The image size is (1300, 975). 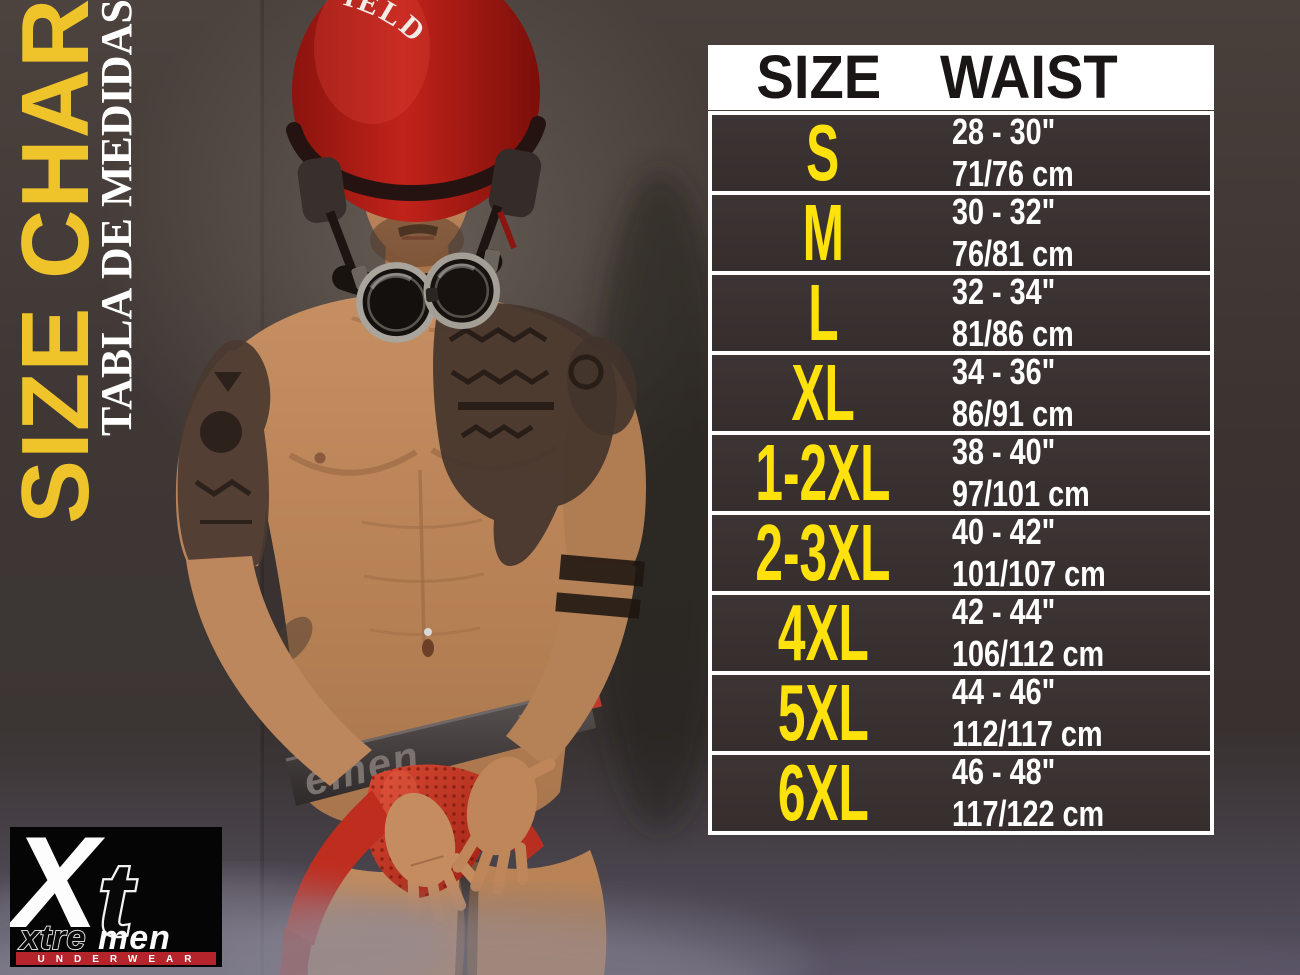 What do you see at coordinates (823, 152) in the screenshot?
I see `size-value: S` at bounding box center [823, 152].